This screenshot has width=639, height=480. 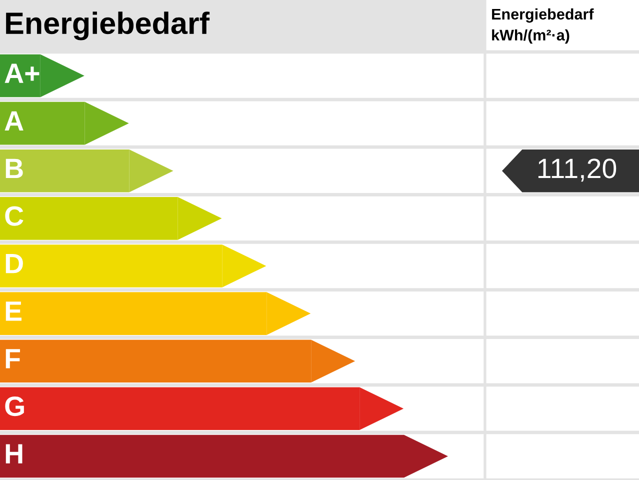 I want to click on y-tick-label: E, so click(x=14, y=311).